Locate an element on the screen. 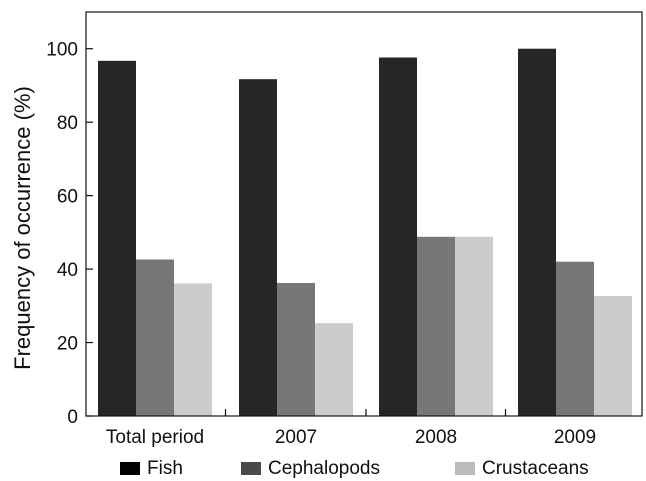 This screenshot has height=481, width=646. legend-label-fish: Fish is located at coordinates (165, 468).